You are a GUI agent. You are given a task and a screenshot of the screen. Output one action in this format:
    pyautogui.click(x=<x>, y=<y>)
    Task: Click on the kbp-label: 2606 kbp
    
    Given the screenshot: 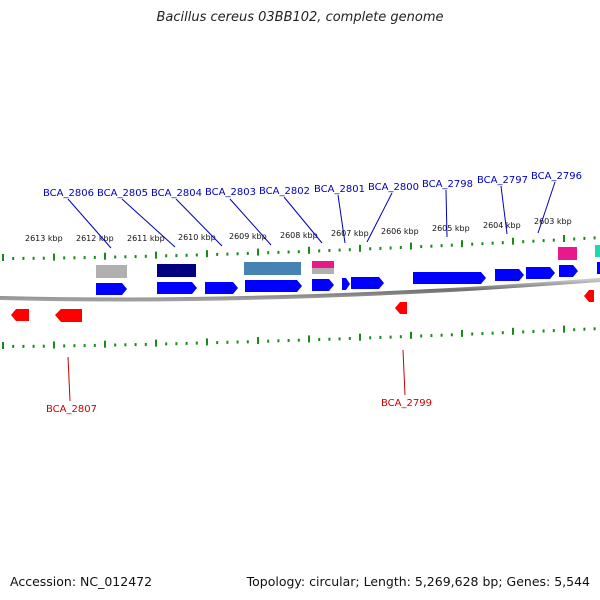 What is the action you would take?
    pyautogui.click(x=400, y=231)
    